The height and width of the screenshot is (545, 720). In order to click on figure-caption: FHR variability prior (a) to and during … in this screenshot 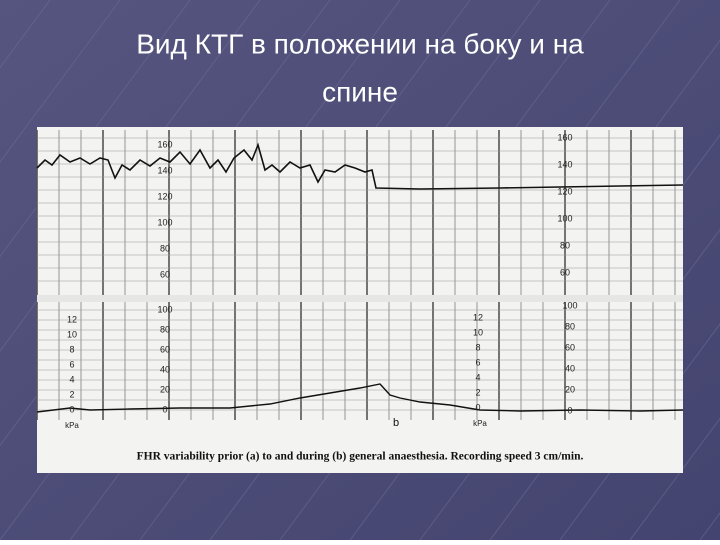, I will do `click(360, 457)`.